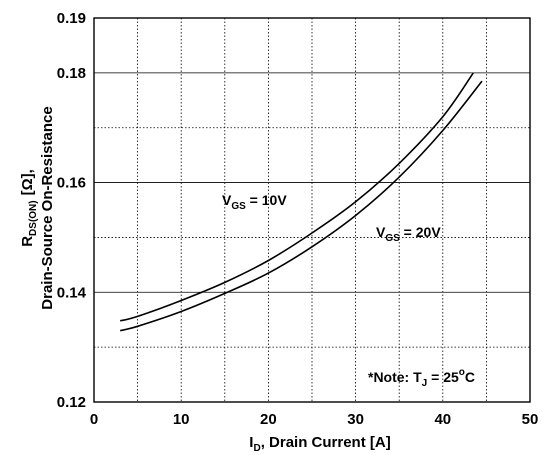  I want to click on y-axis-title-r: R, so click(27, 241).